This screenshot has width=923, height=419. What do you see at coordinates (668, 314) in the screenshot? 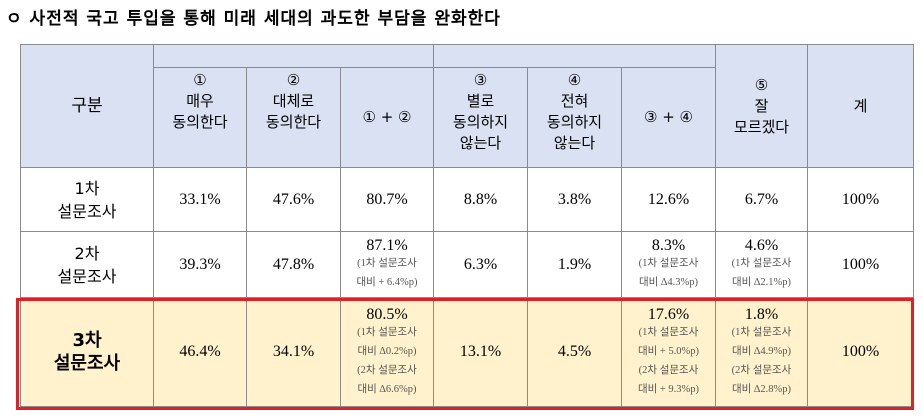
I see `cell-col34-value: 17.6%` at bounding box center [668, 314].